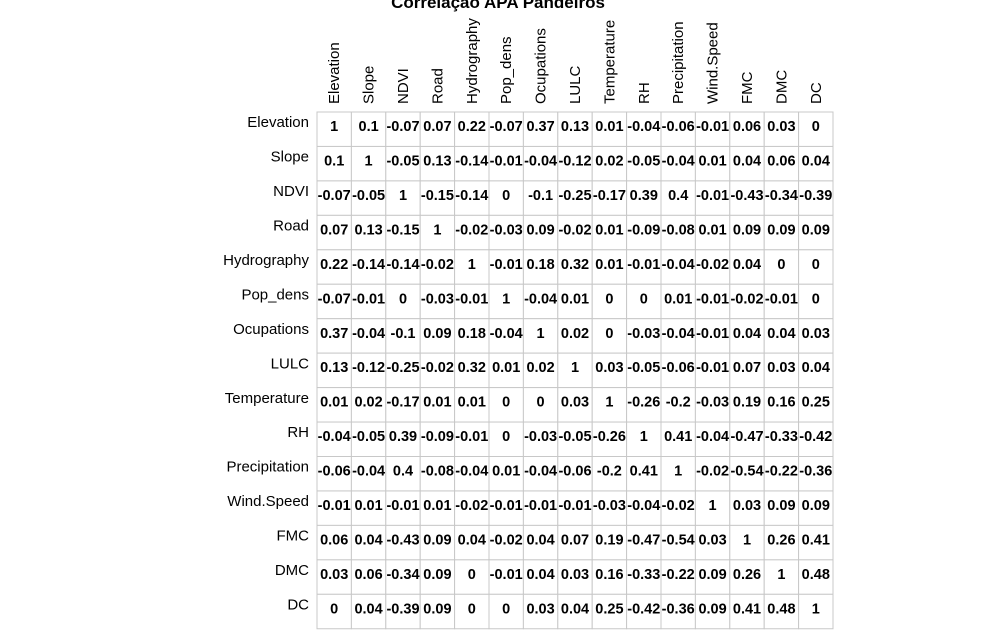 This screenshot has height=640, width=1000. What do you see at coordinates (540, 370) in the screenshot?
I see `cell-lulc-ocupations` at bounding box center [540, 370].